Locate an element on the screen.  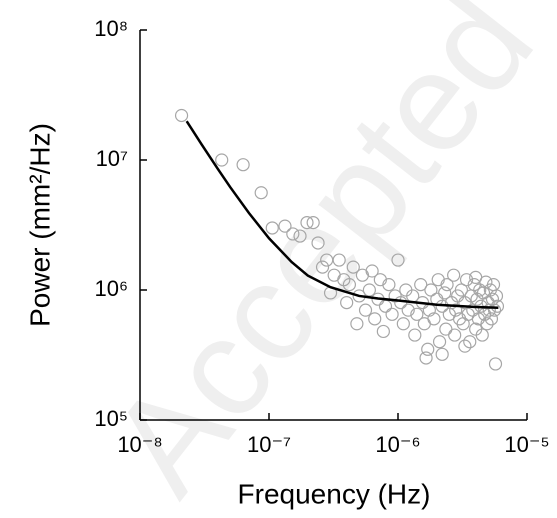
y-axis-label: Power (mm²/Hz) is located at coordinates (39, 225).